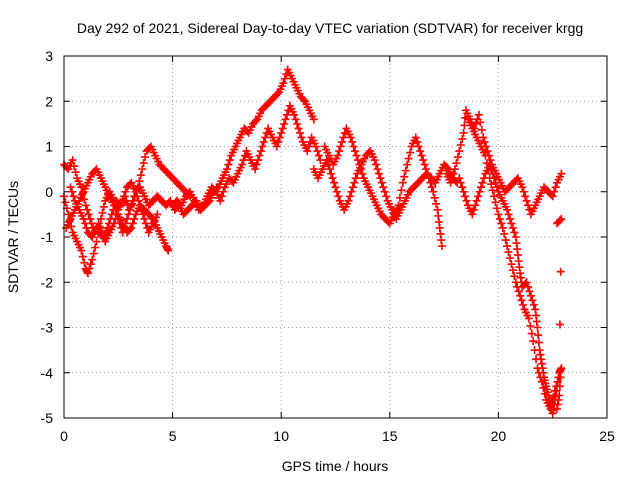  What do you see at coordinates (335, 466) in the screenshot?
I see `x-axis-label: GPS time / hours` at bounding box center [335, 466].